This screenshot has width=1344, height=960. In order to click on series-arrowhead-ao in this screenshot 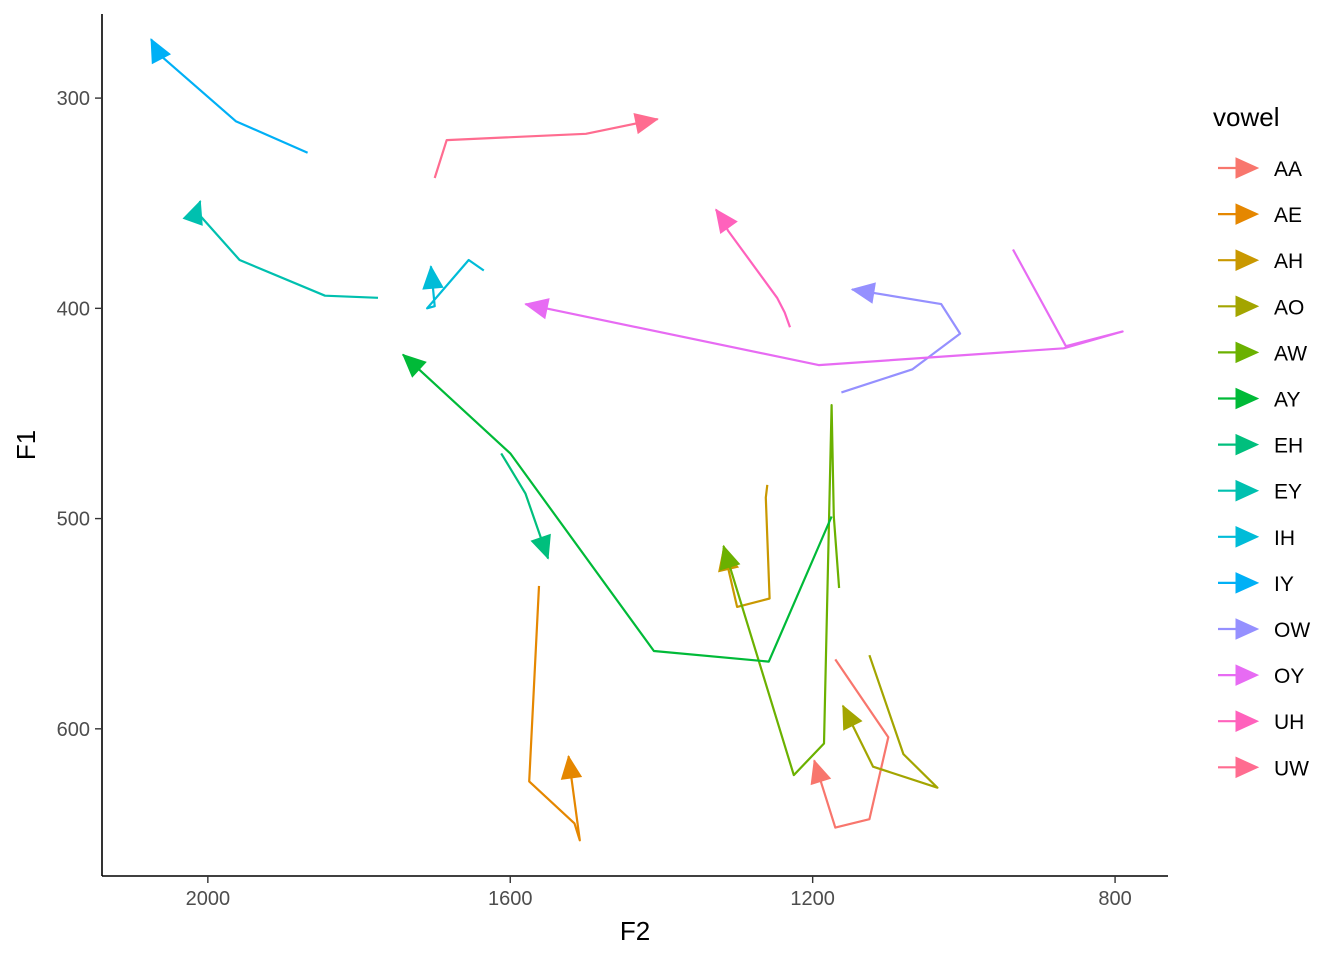, I will do `click(852, 717)`.